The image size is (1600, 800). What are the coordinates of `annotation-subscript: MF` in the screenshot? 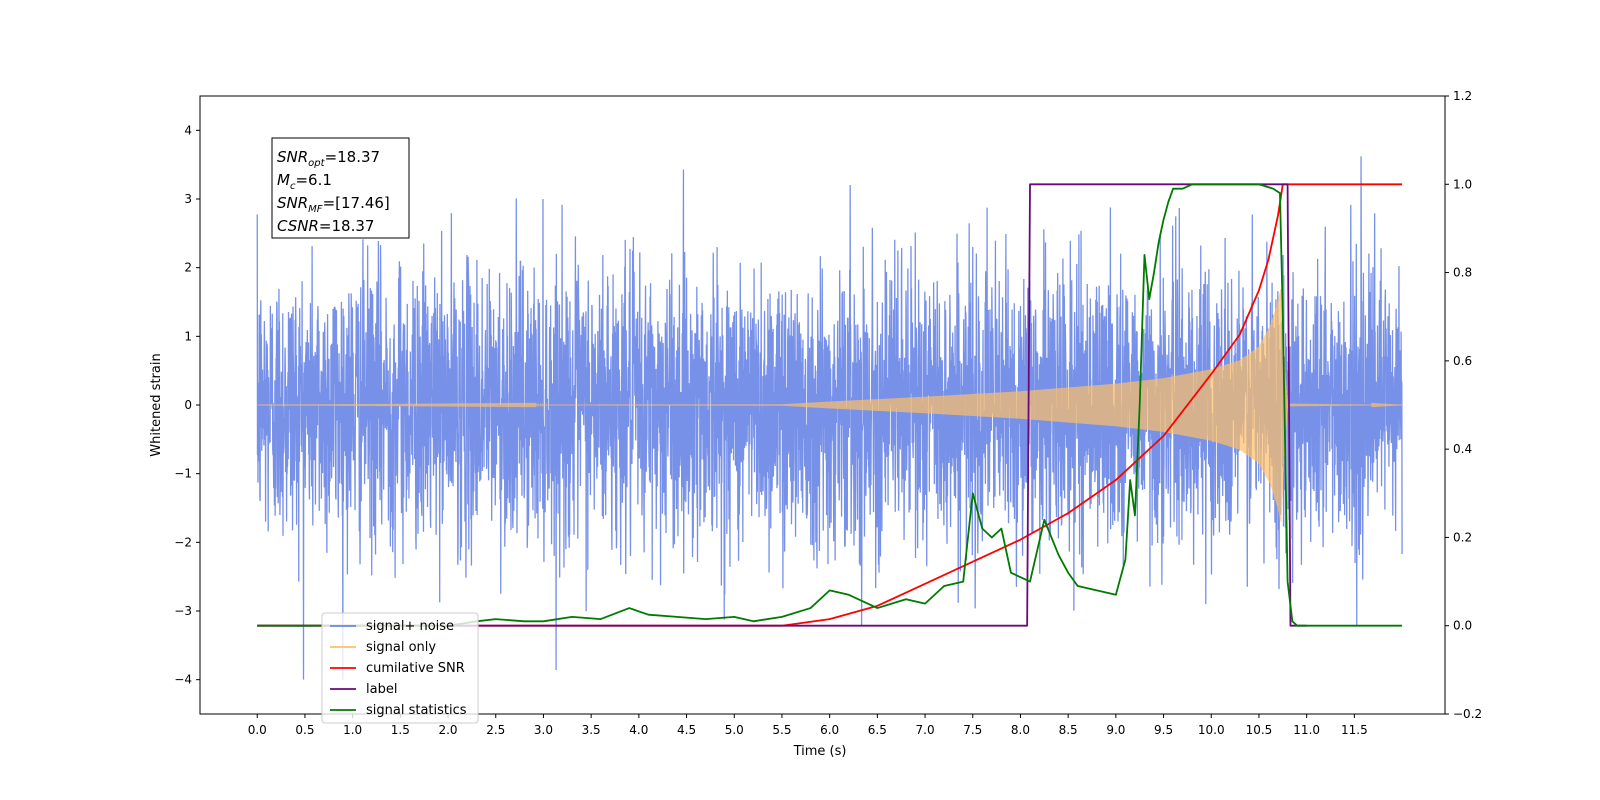 It's located at (315, 209).